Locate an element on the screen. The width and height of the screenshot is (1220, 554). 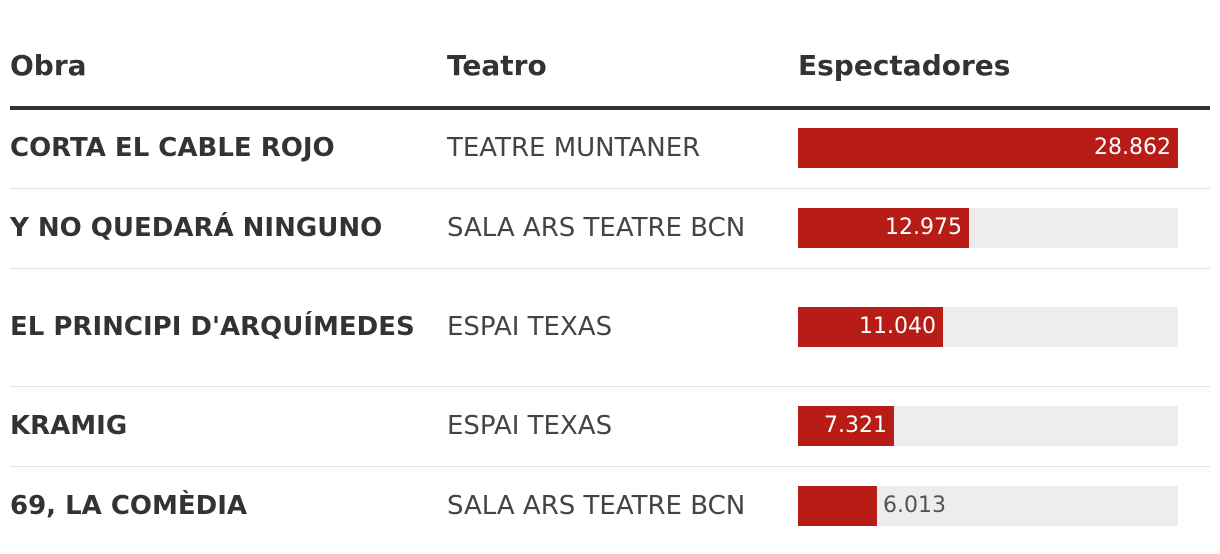
bar-value-label: 7.321 is located at coordinates (855, 425).